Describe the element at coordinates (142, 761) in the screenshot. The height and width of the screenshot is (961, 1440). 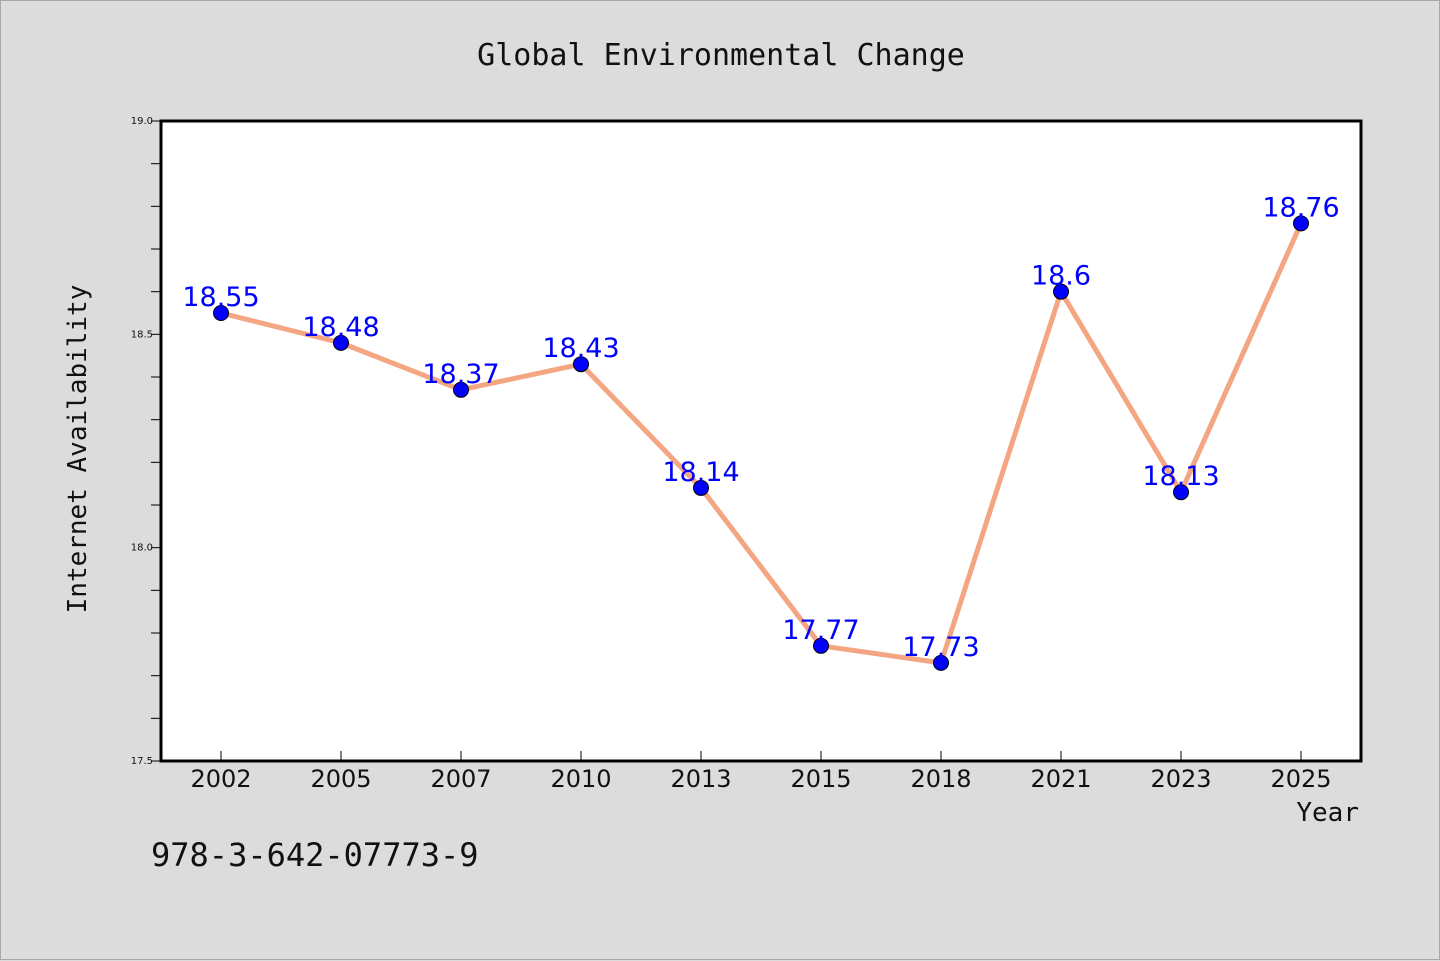
I see `y-tick-label: 17.5` at that location.